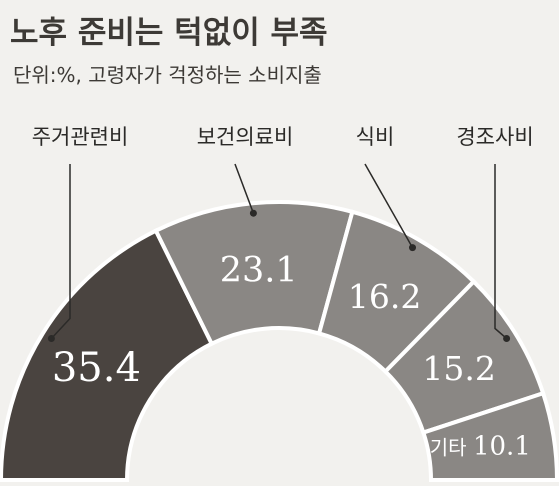  I want to click on segment-1-category-label: 주거관련비, so click(80, 137).